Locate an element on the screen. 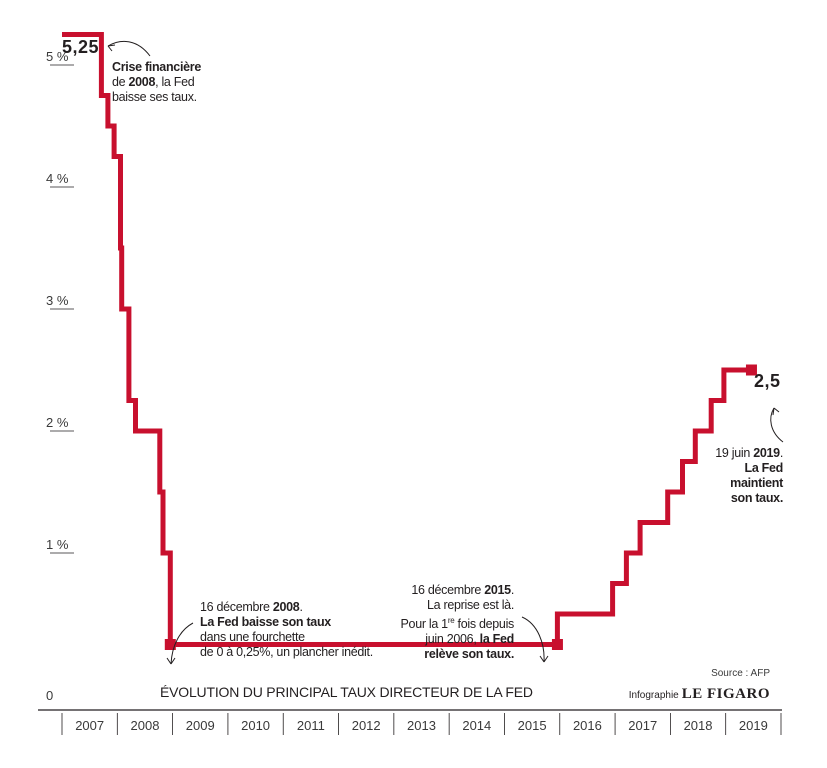 This screenshot has height=768, width=827. jun2019-line2: La Fed is located at coordinates (764, 468).